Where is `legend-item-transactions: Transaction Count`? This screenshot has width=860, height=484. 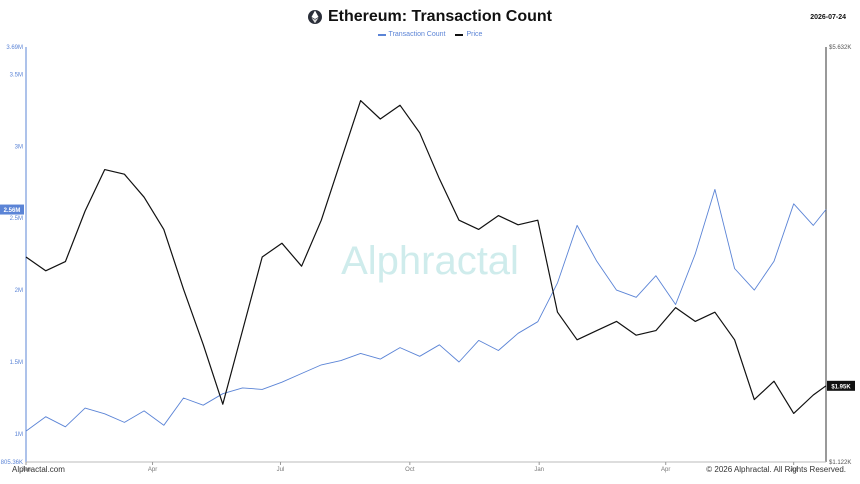
legend-item-transactions: Transaction Count is located at coordinates (411, 34).